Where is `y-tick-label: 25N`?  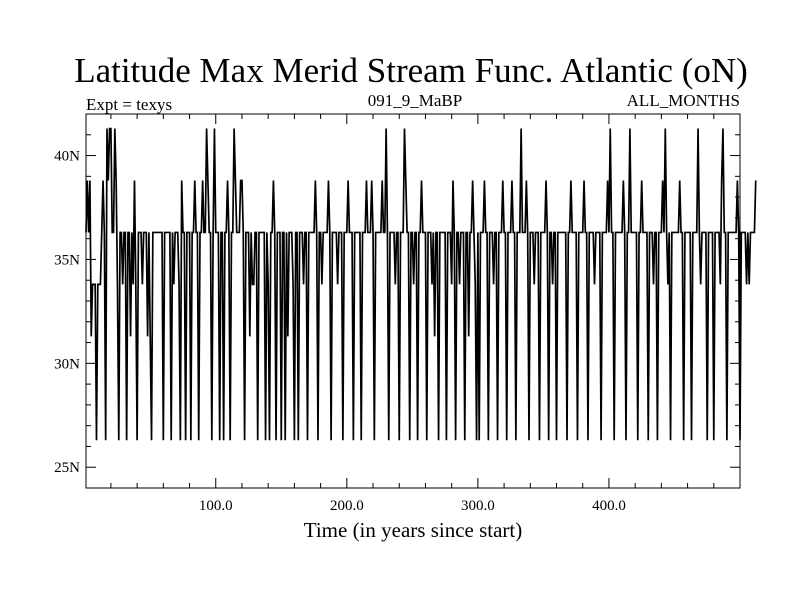
y-tick-label: 25N is located at coordinates (67, 468).